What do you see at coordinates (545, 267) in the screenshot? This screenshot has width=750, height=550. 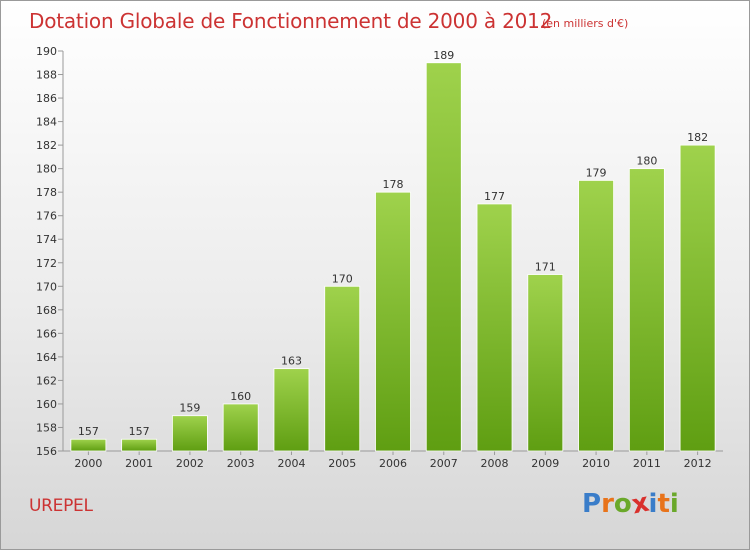 I see `data-label: 171` at bounding box center [545, 267].